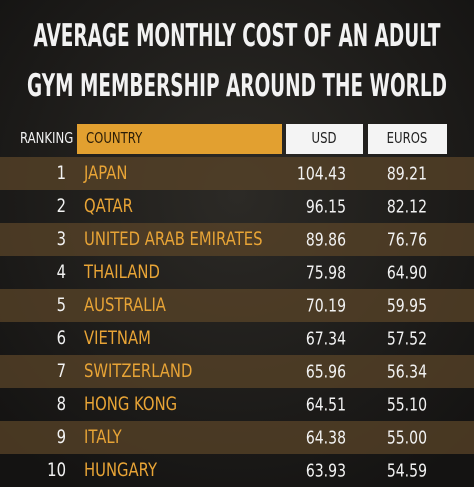  I want to click on euros: 76.76, so click(407, 239).